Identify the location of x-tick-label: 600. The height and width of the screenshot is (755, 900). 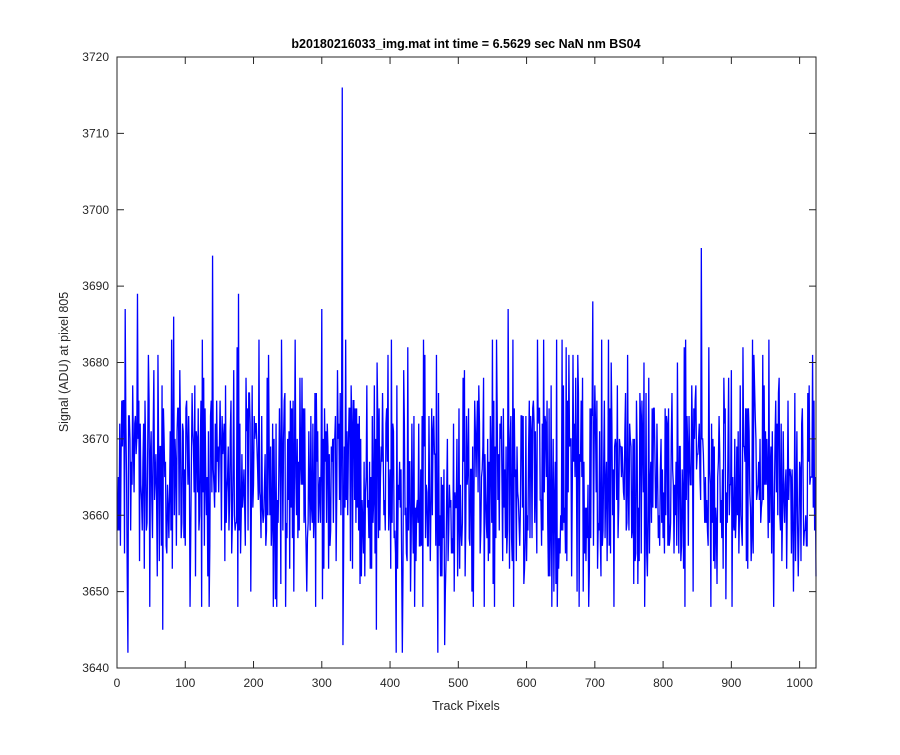
(527, 683).